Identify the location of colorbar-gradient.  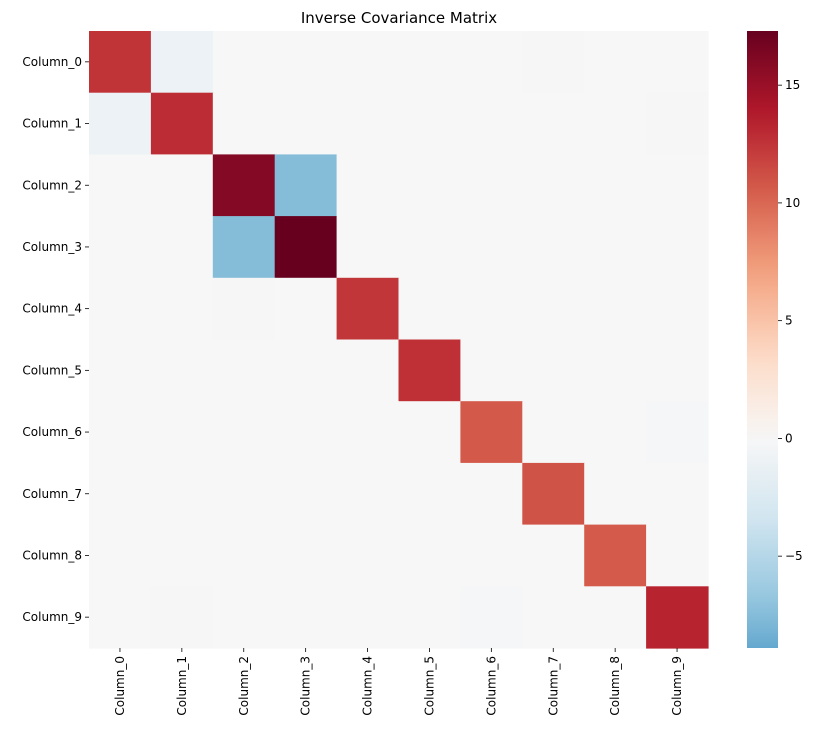
(762, 339).